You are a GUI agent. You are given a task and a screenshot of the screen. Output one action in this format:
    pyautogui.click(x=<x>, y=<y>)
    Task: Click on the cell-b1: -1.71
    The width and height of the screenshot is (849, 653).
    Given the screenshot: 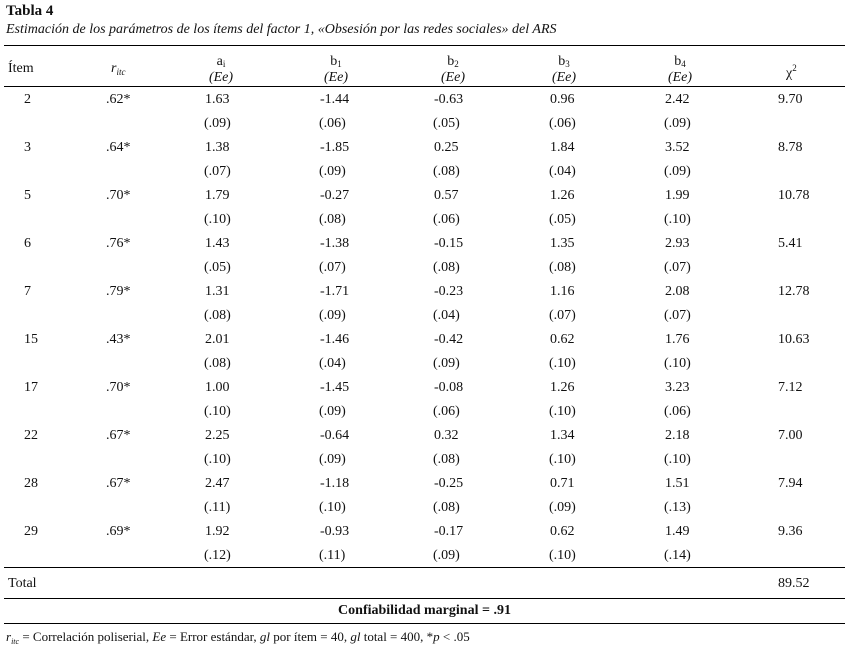 What is the action you would take?
    pyautogui.click(x=335, y=291)
    